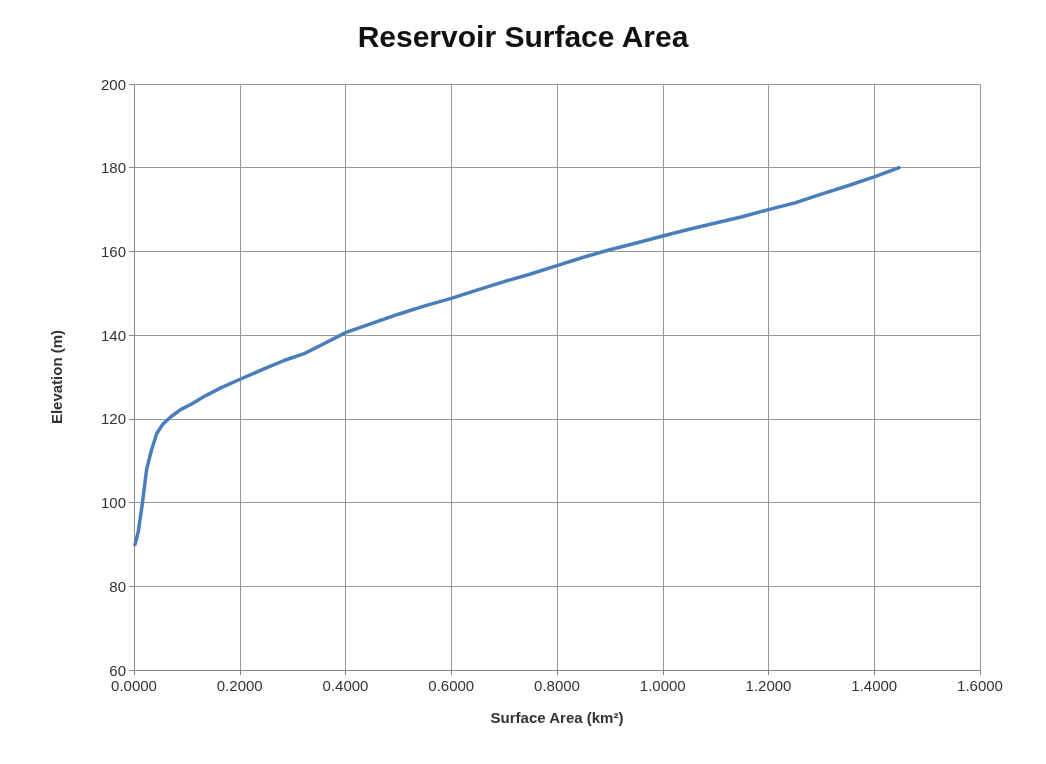 This screenshot has height=764, width=1046. Describe the element at coordinates (113, 503) in the screenshot. I see `y-tick-label: 100` at that location.